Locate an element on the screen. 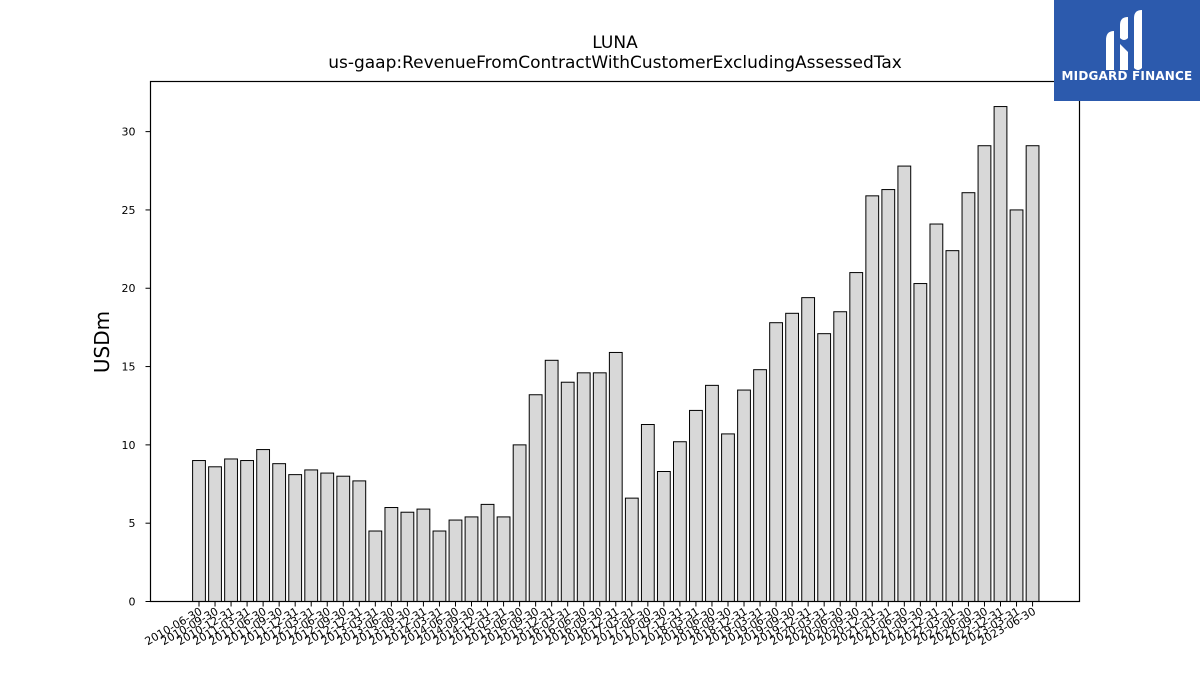 The width and height of the screenshot is (1200, 675). y-tick-label: 5 is located at coordinates (132, 523).